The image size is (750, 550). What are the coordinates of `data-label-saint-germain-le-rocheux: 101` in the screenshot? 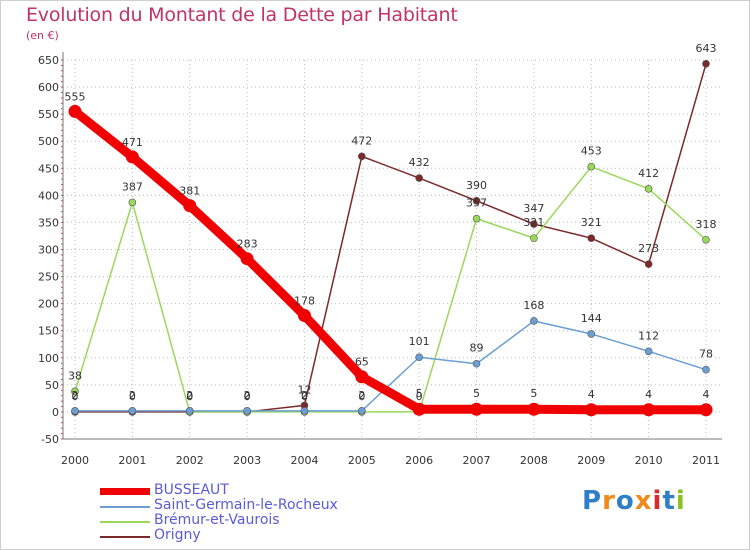 It's located at (419, 341).